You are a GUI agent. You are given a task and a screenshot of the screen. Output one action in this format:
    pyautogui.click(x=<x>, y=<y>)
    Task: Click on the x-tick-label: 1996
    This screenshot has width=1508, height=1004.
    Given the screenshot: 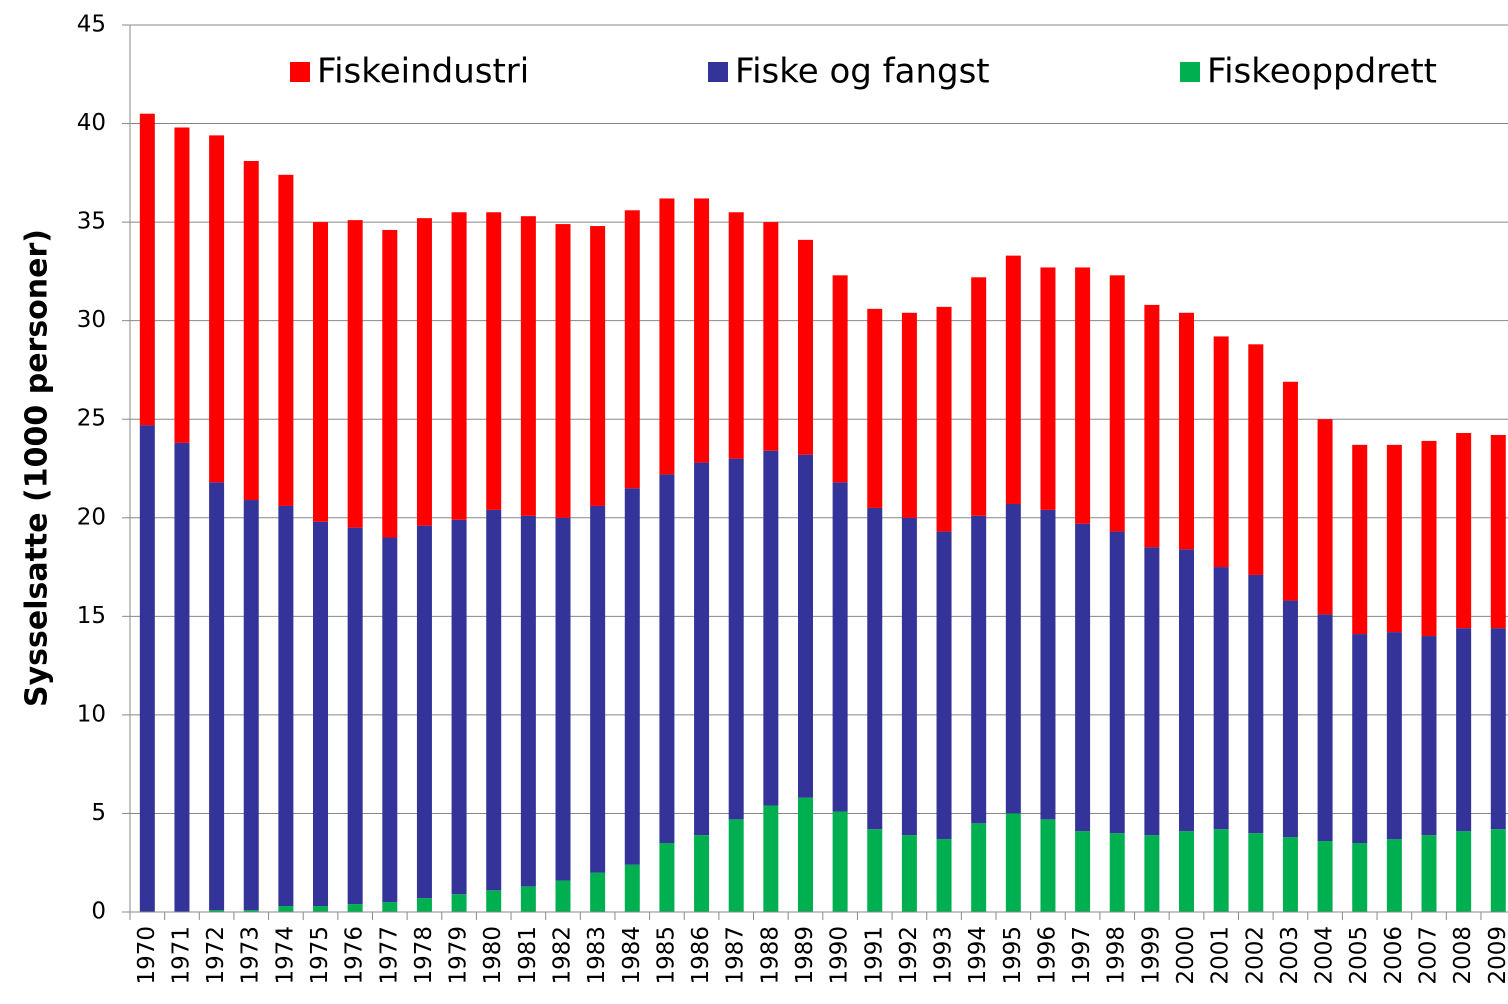 What is the action you would take?
    pyautogui.click(x=1047, y=955)
    